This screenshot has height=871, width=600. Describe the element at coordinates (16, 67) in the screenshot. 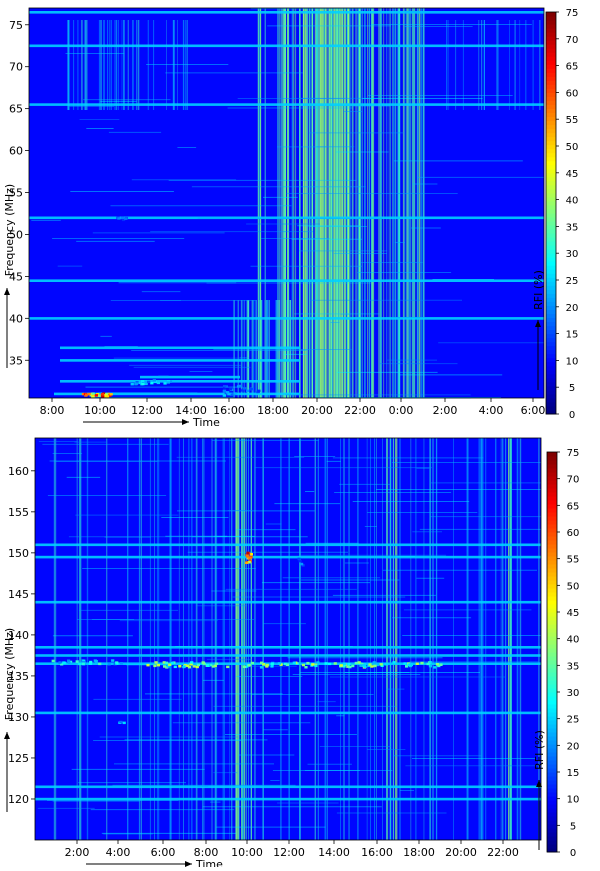

I see `y-tick-label: 70` at that location.